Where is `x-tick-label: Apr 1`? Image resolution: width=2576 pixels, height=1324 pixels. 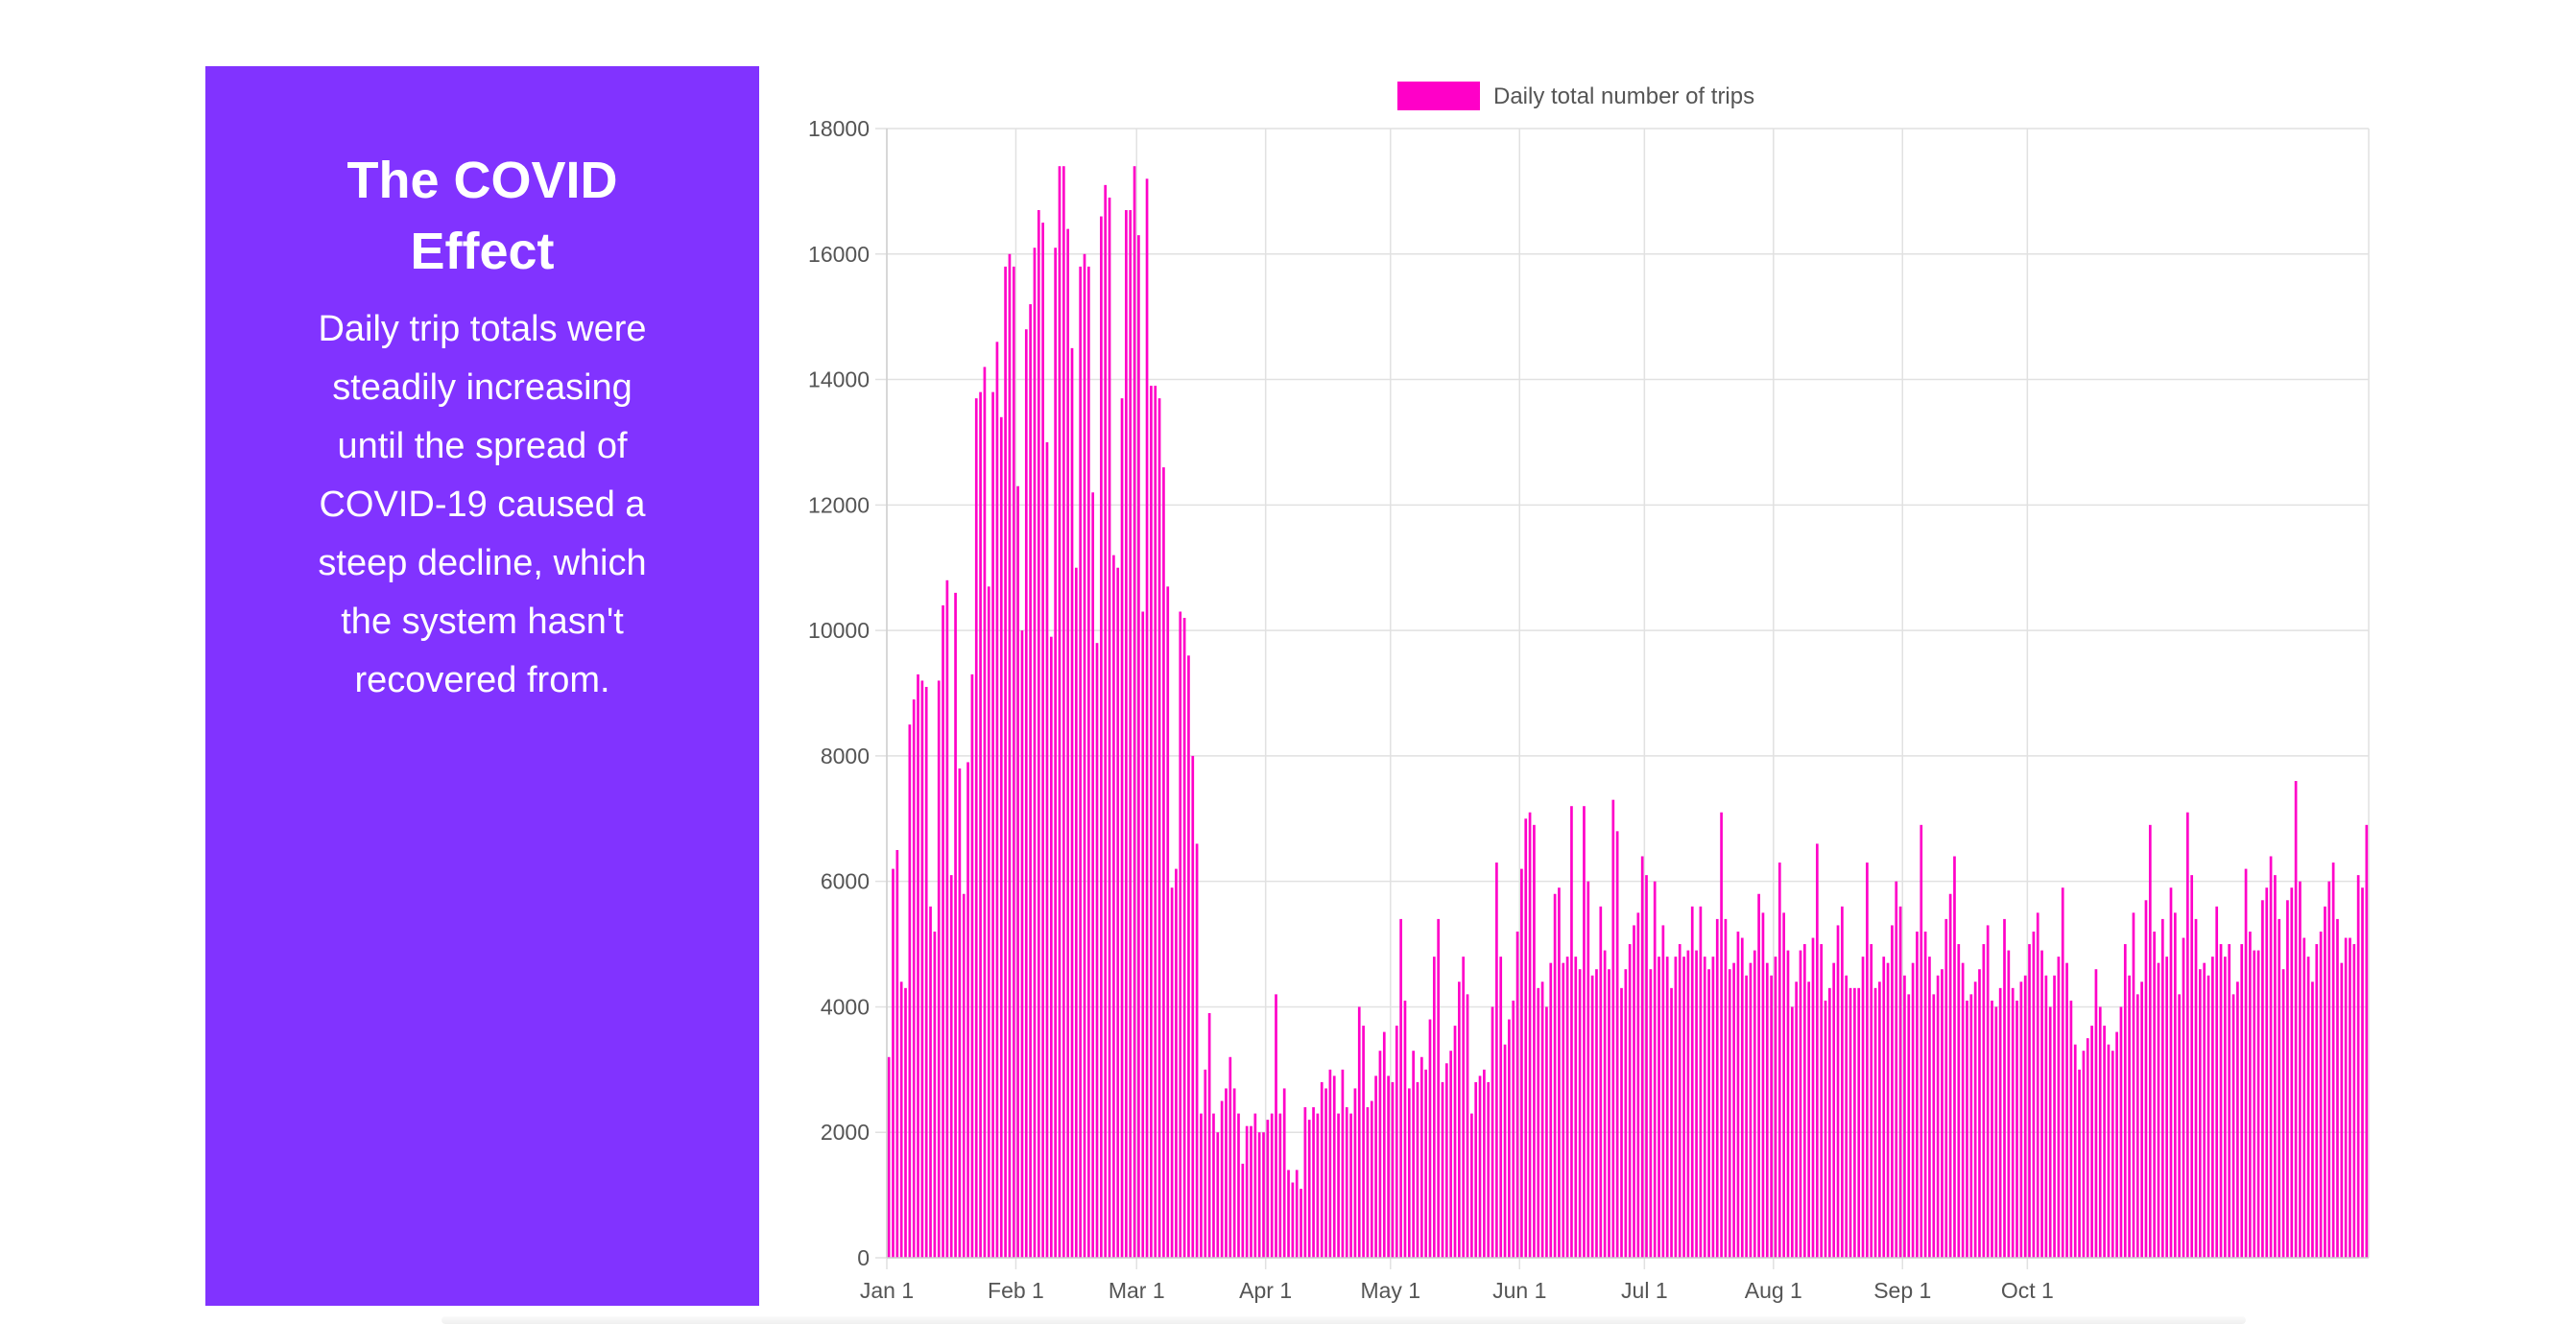
x-tick-label: Apr 1 is located at coordinates (1265, 1291).